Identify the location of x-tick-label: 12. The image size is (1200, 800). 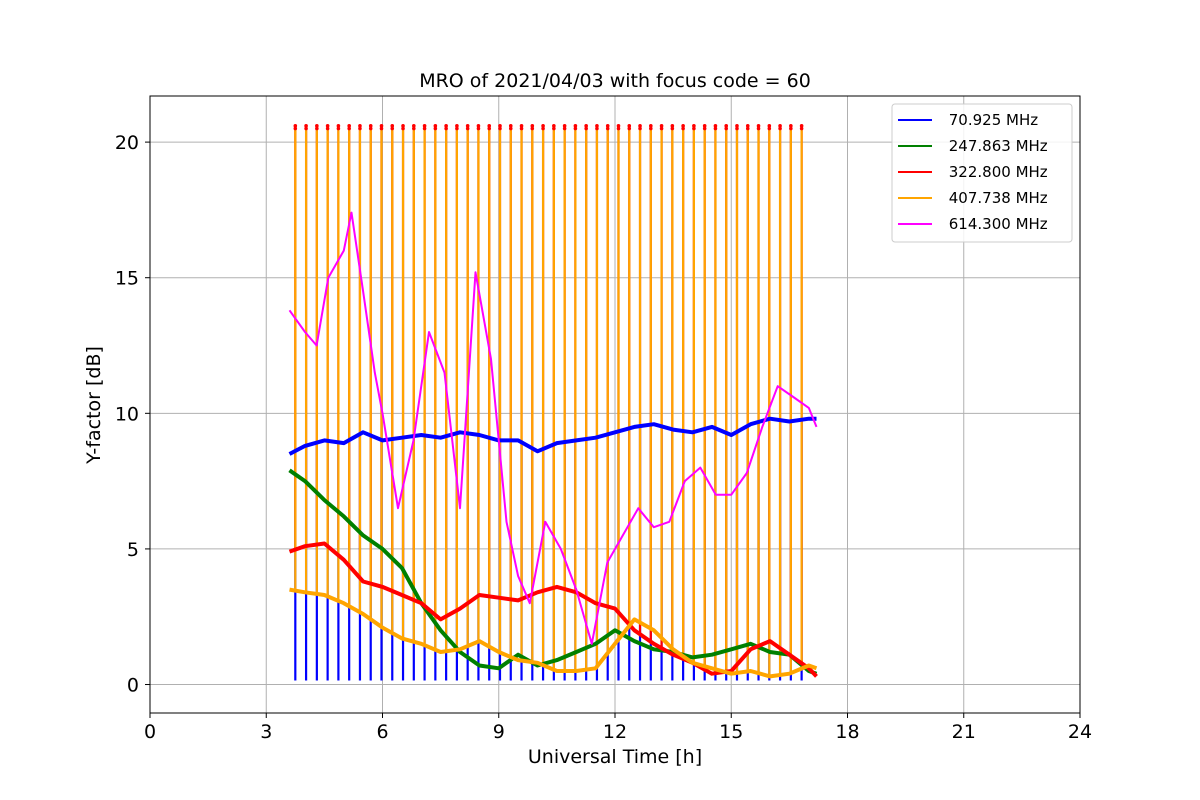
(615, 732).